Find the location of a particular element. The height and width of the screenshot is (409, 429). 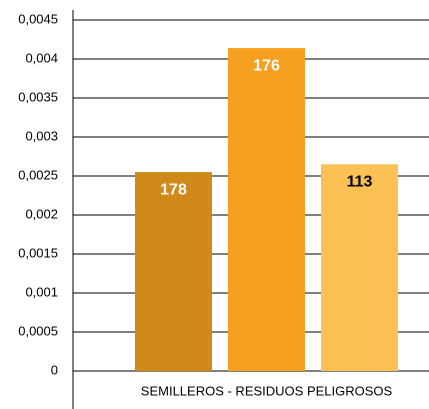

y-tick-label: 0,0005 is located at coordinates (38, 330).